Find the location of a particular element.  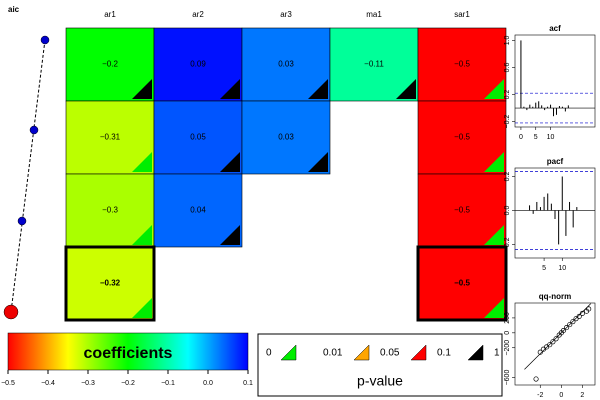

y-tick-label: 0 is located at coordinates (507, 333).